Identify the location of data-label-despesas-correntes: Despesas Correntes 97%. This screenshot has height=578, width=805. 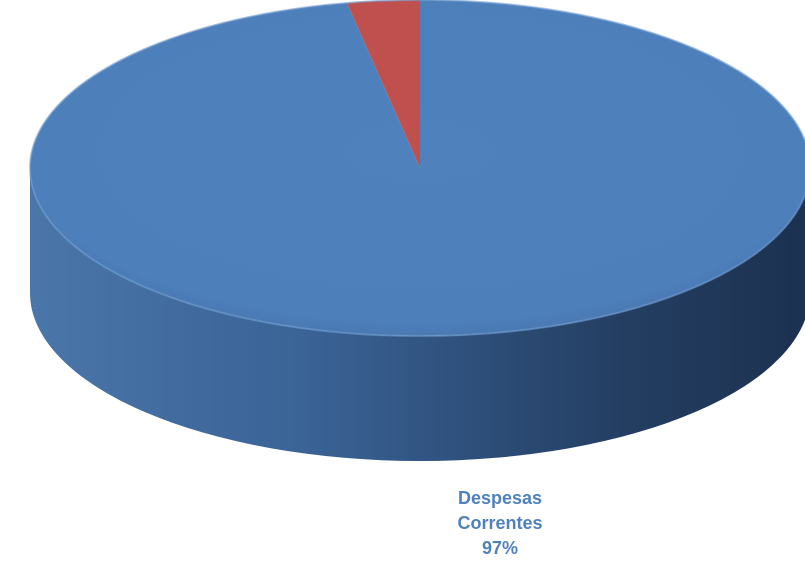
(500, 523).